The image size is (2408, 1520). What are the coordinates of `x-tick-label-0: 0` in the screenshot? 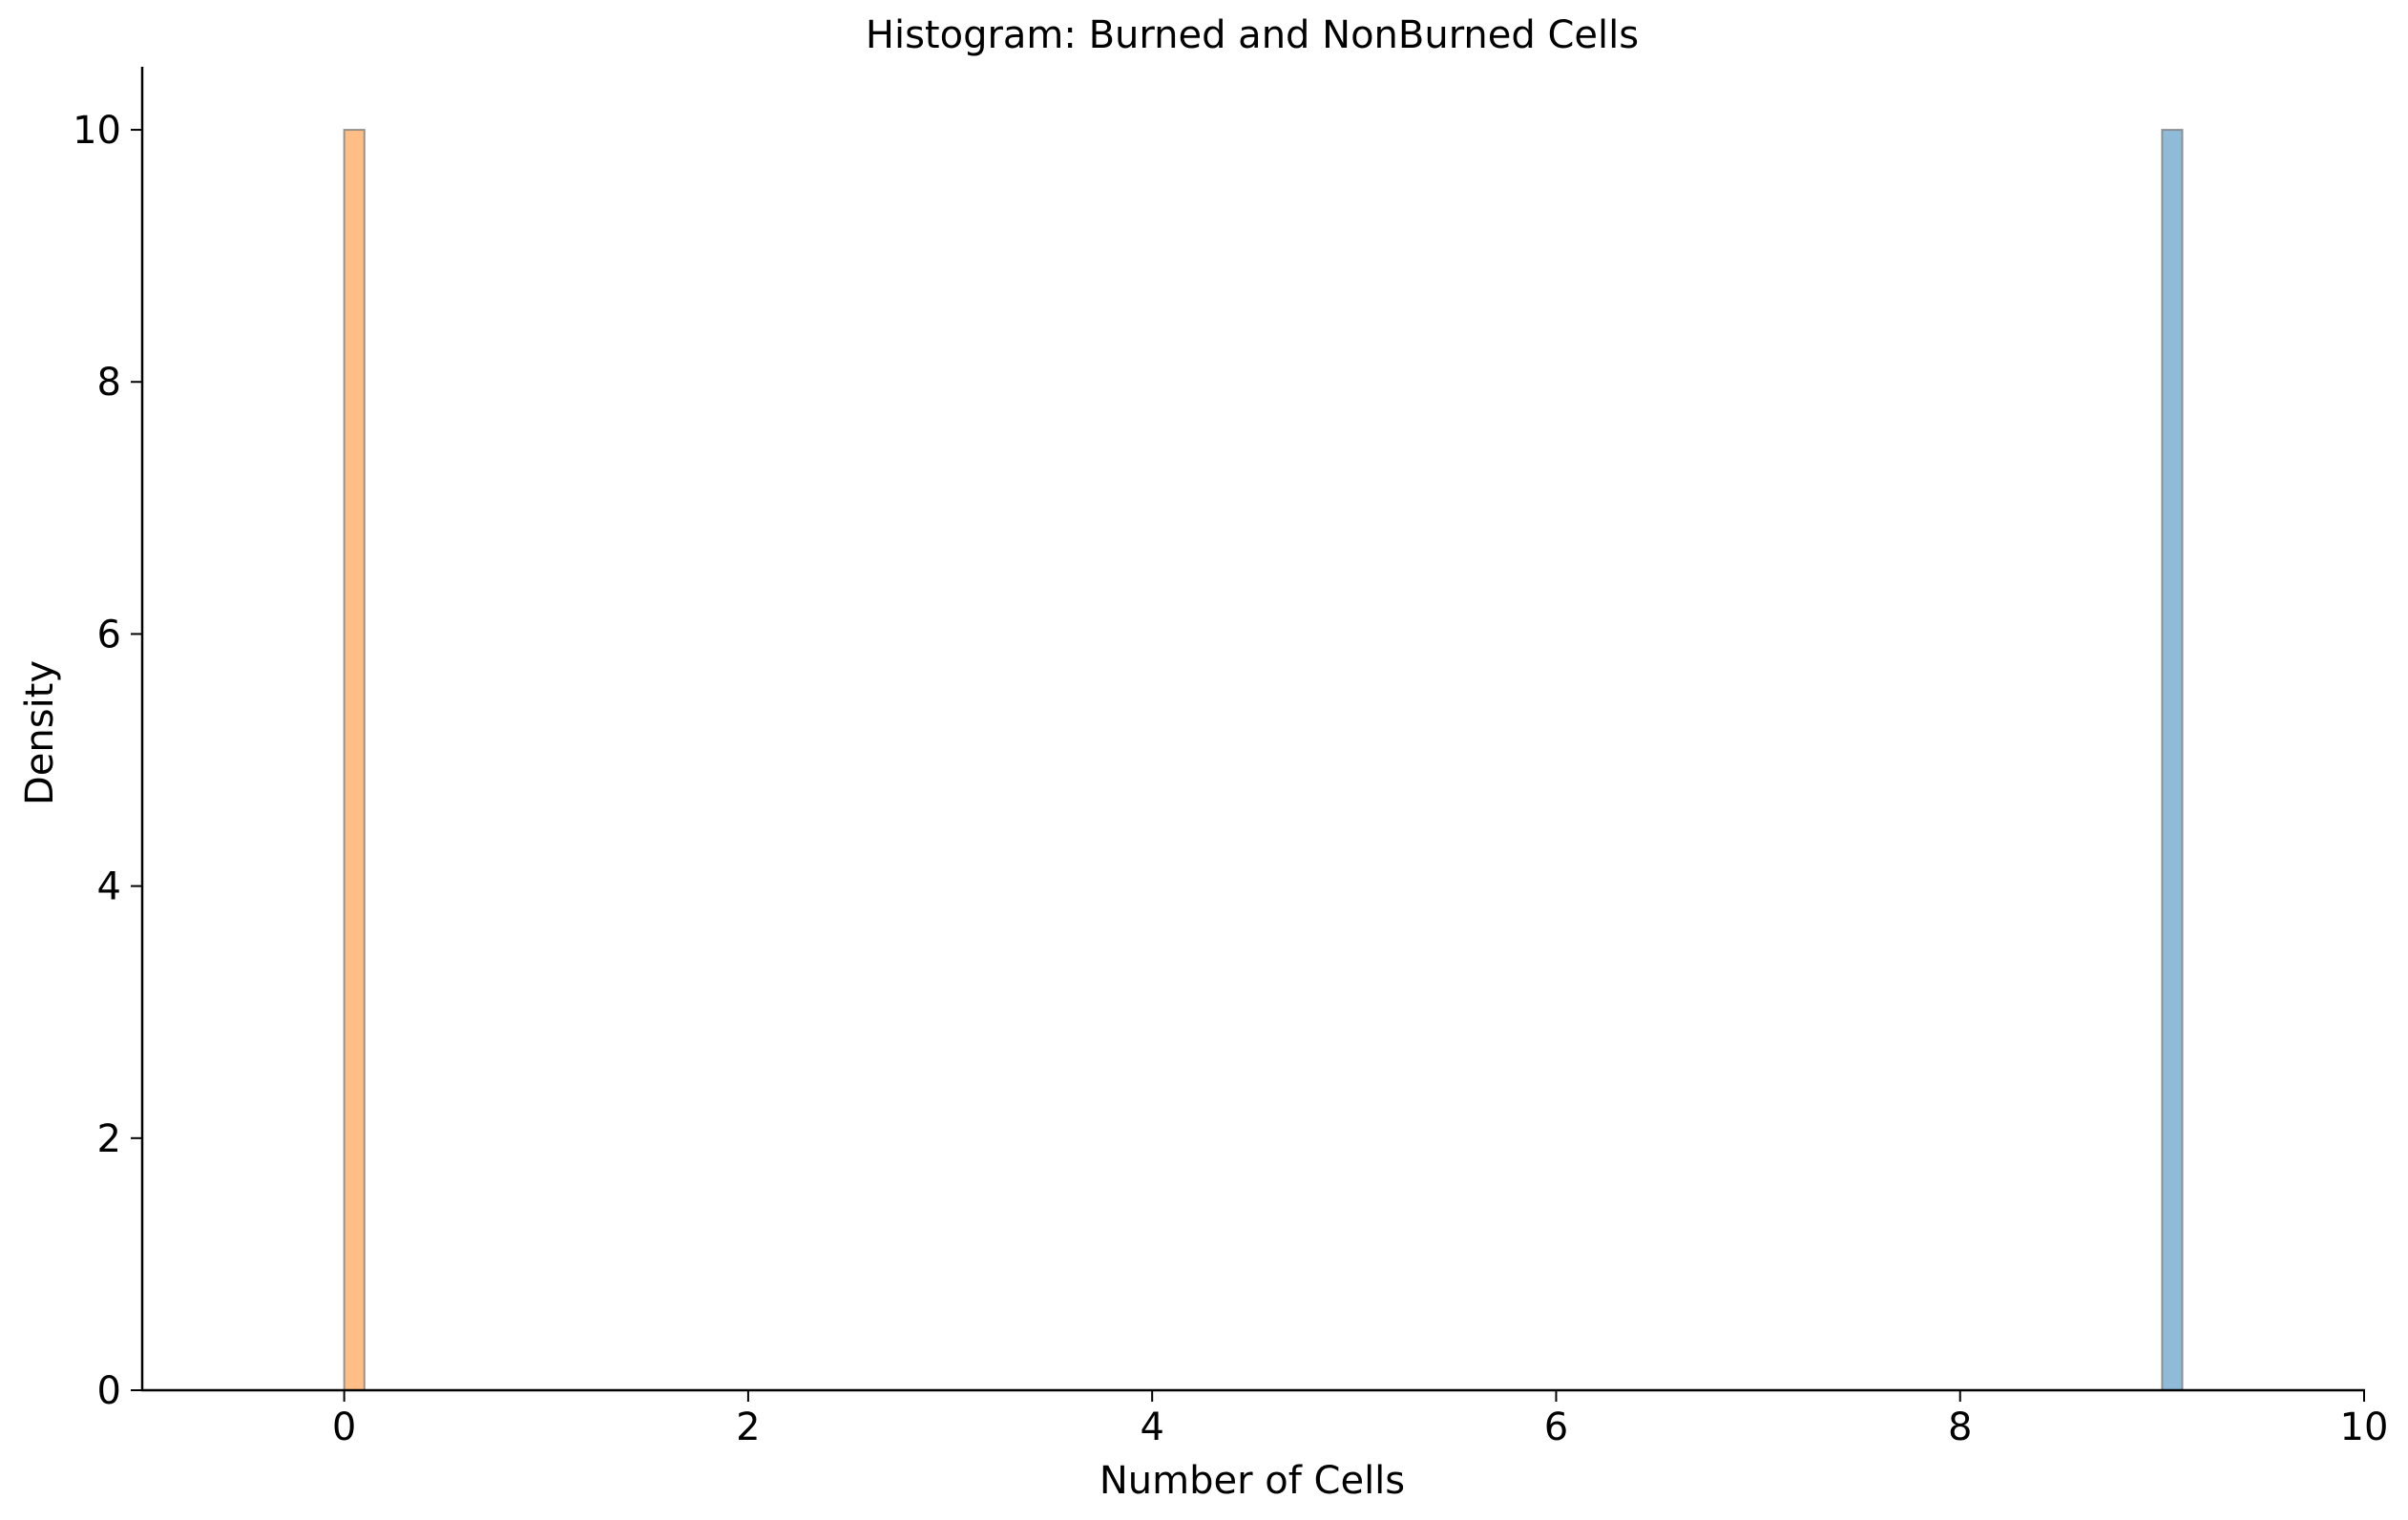 It's located at (344, 1427).